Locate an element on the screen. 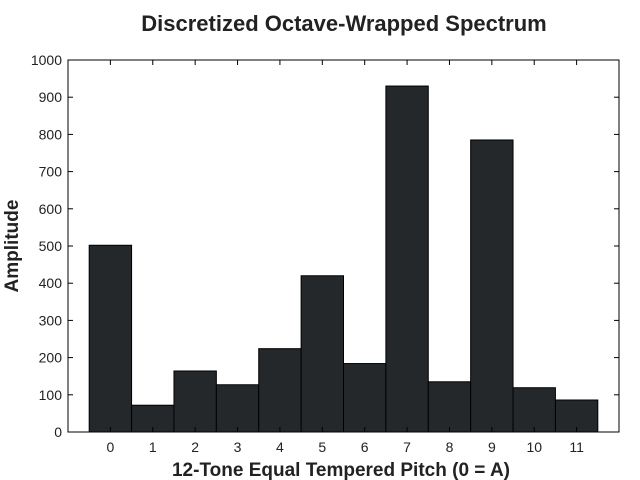  y-tick-label-1000: 1000 is located at coordinates (46, 60).